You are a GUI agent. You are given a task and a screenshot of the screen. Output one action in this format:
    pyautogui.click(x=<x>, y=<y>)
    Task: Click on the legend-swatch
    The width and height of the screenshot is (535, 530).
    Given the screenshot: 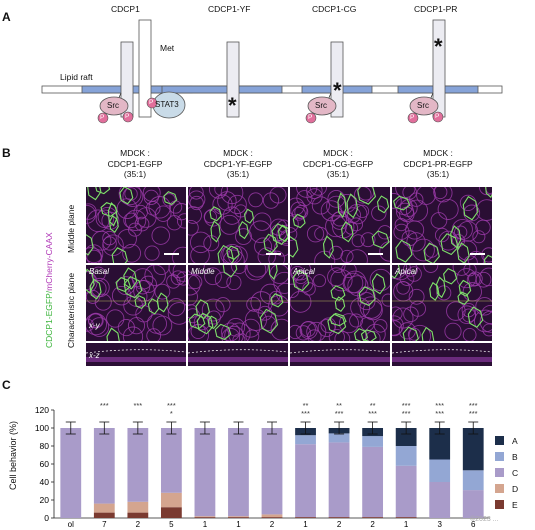 What is the action you would take?
    pyautogui.click(x=499, y=456)
    